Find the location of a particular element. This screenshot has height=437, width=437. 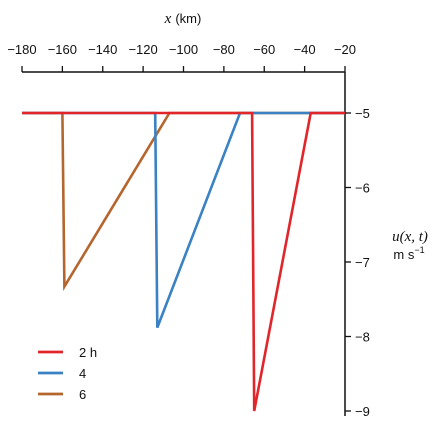

y-tick-label: −9 is located at coordinates (362, 411).